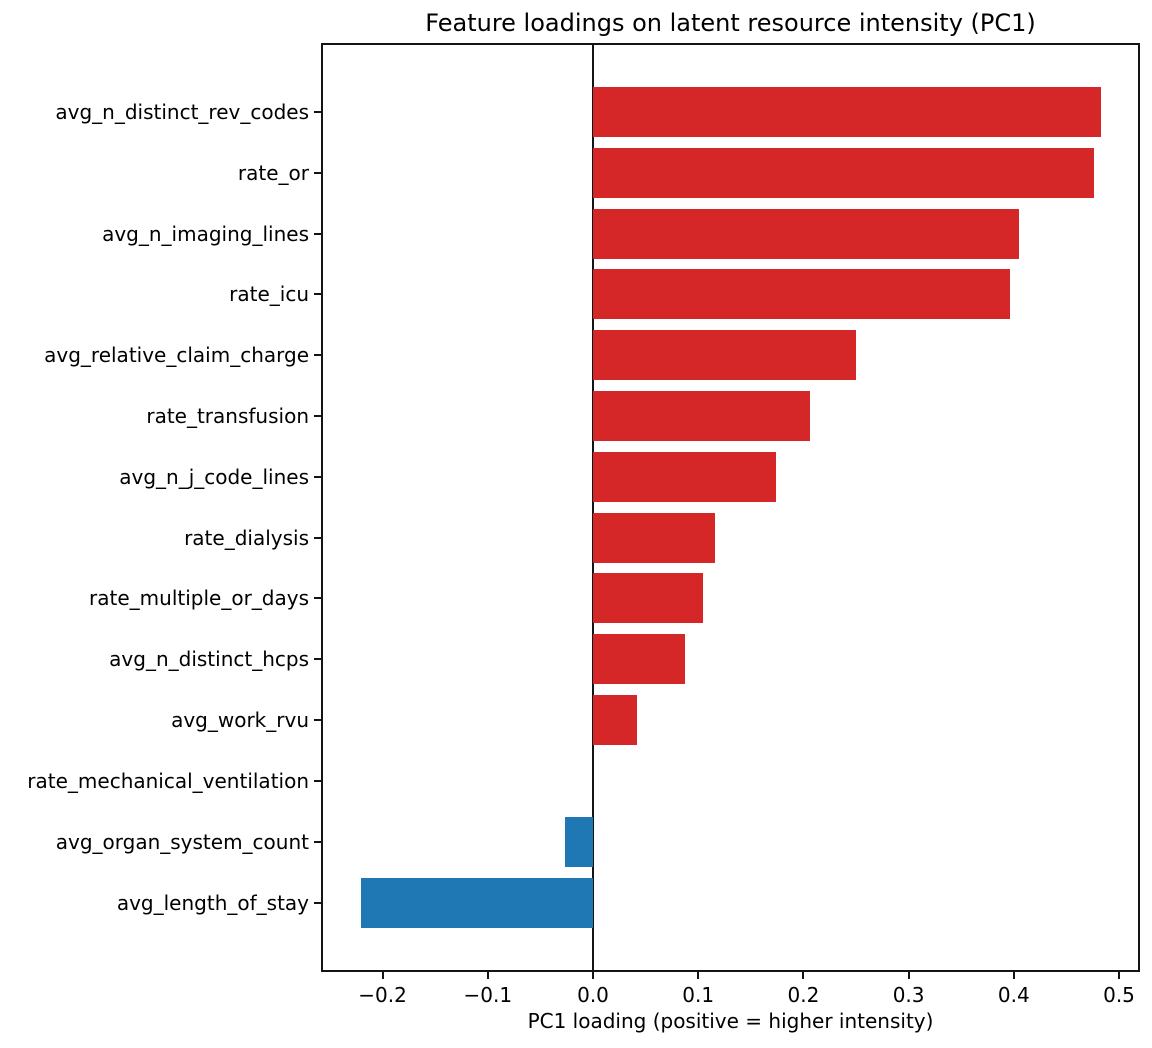 This screenshot has height=1048, width=1152. Describe the element at coordinates (698, 995) in the screenshot. I see `x-tick-label: 0.1` at that location.